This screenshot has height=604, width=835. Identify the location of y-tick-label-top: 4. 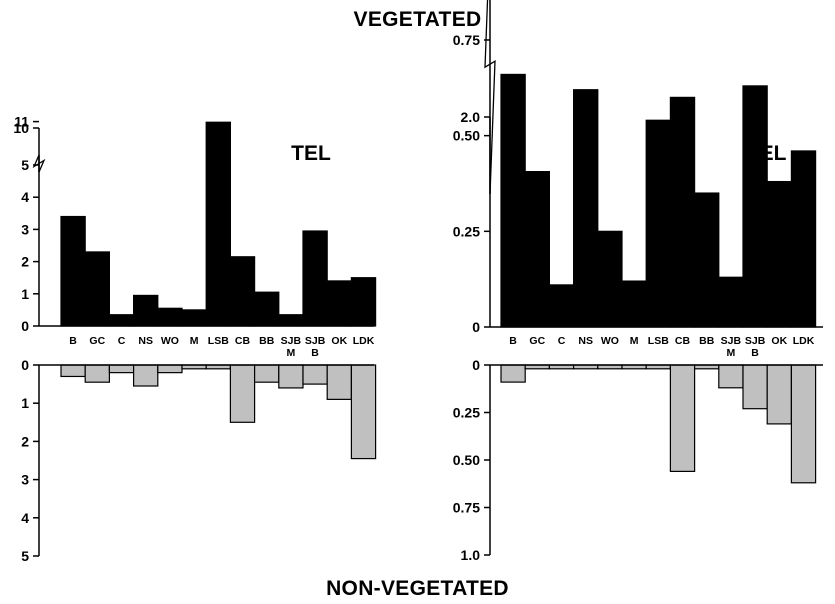
(25, 197).